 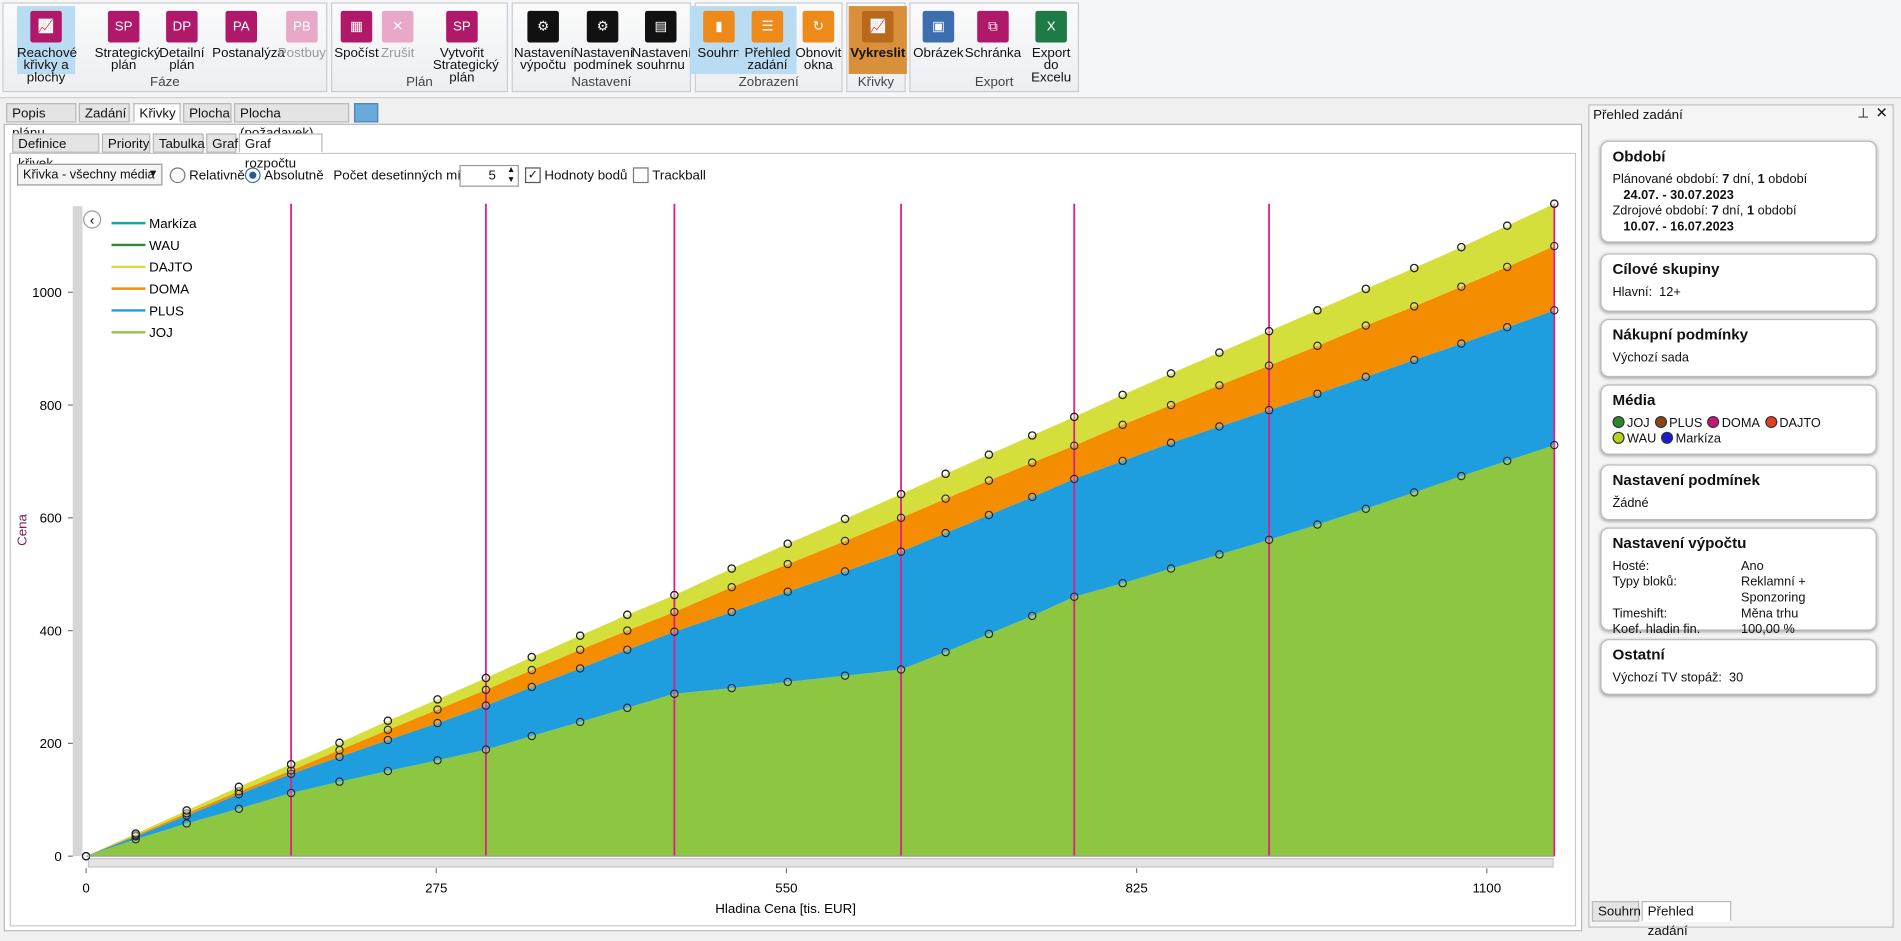 What do you see at coordinates (166, 310) in the screenshot?
I see `legend-label: PLUS` at bounding box center [166, 310].